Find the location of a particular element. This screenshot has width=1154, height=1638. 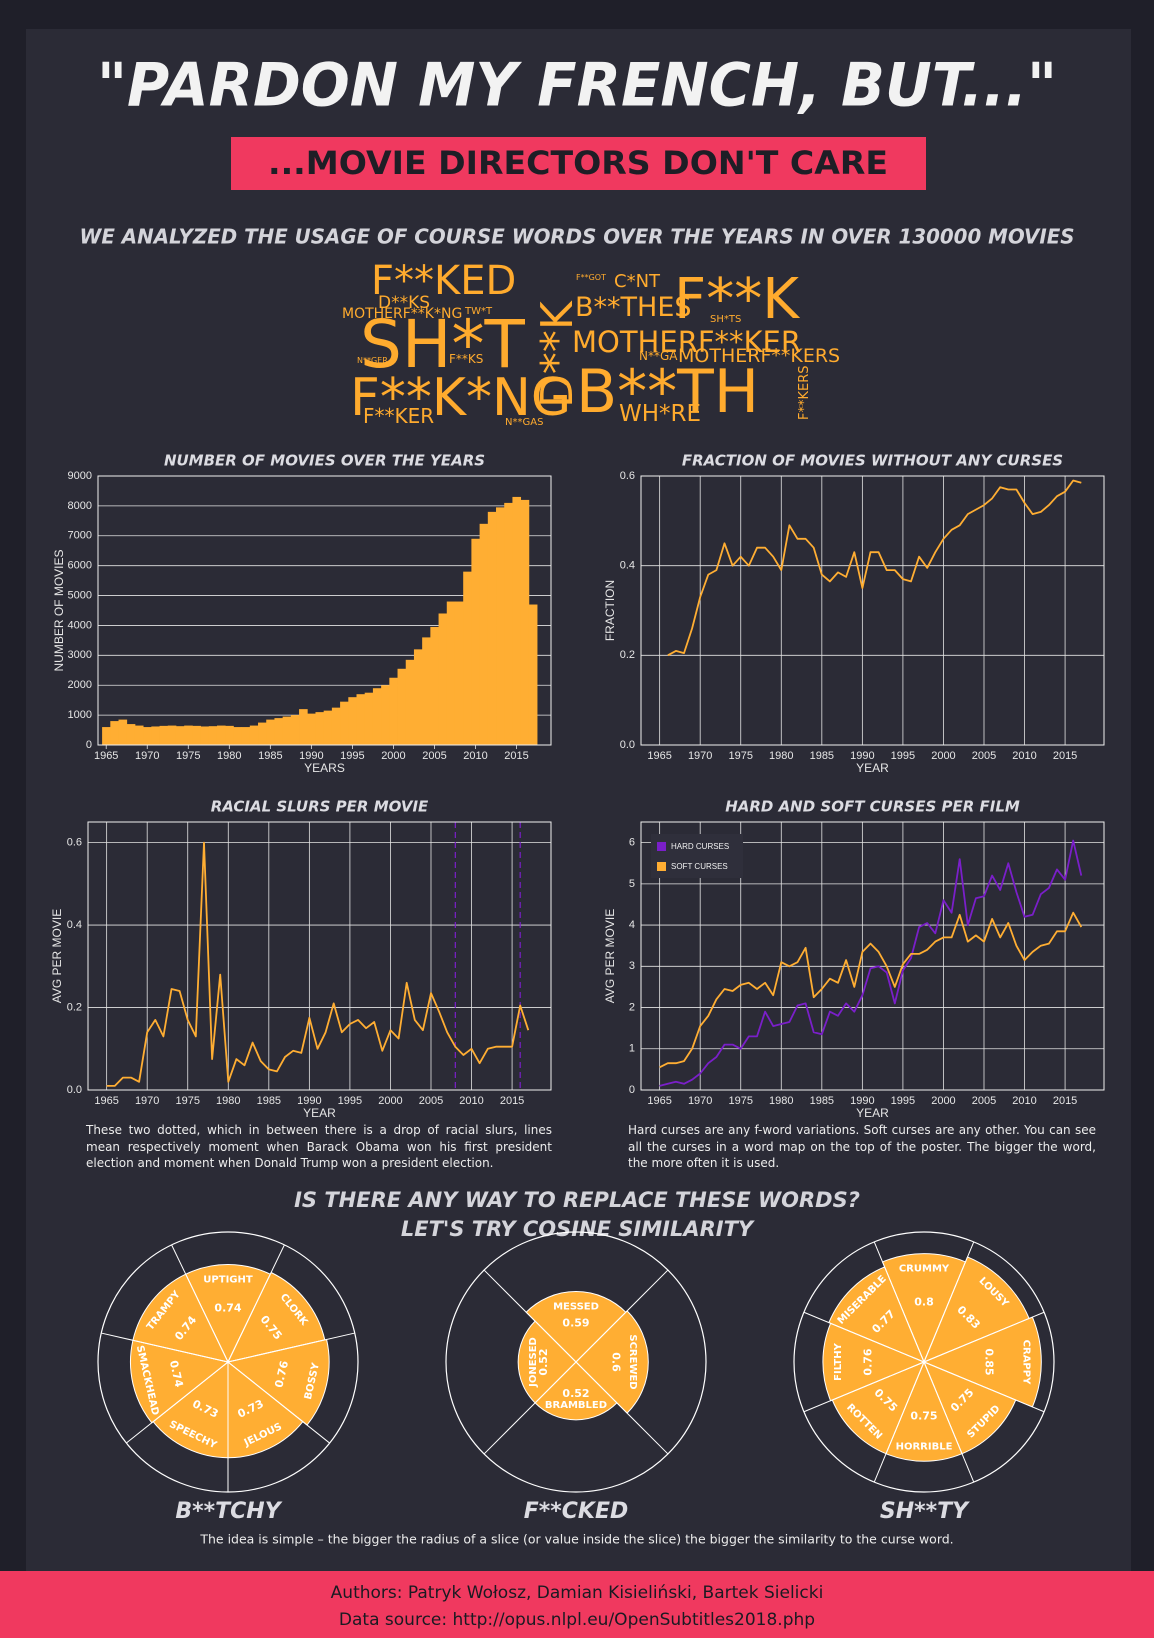

cloud-word: MOTHERF**KER is located at coordinates (686, 342).